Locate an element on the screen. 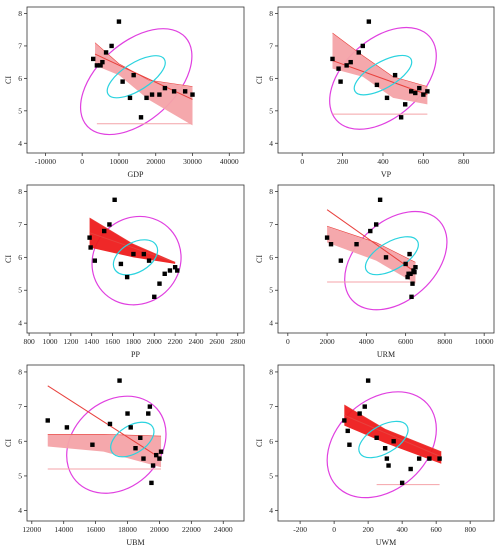 This screenshot has height=550, width=499. regression-line is located at coordinates (371, 241).